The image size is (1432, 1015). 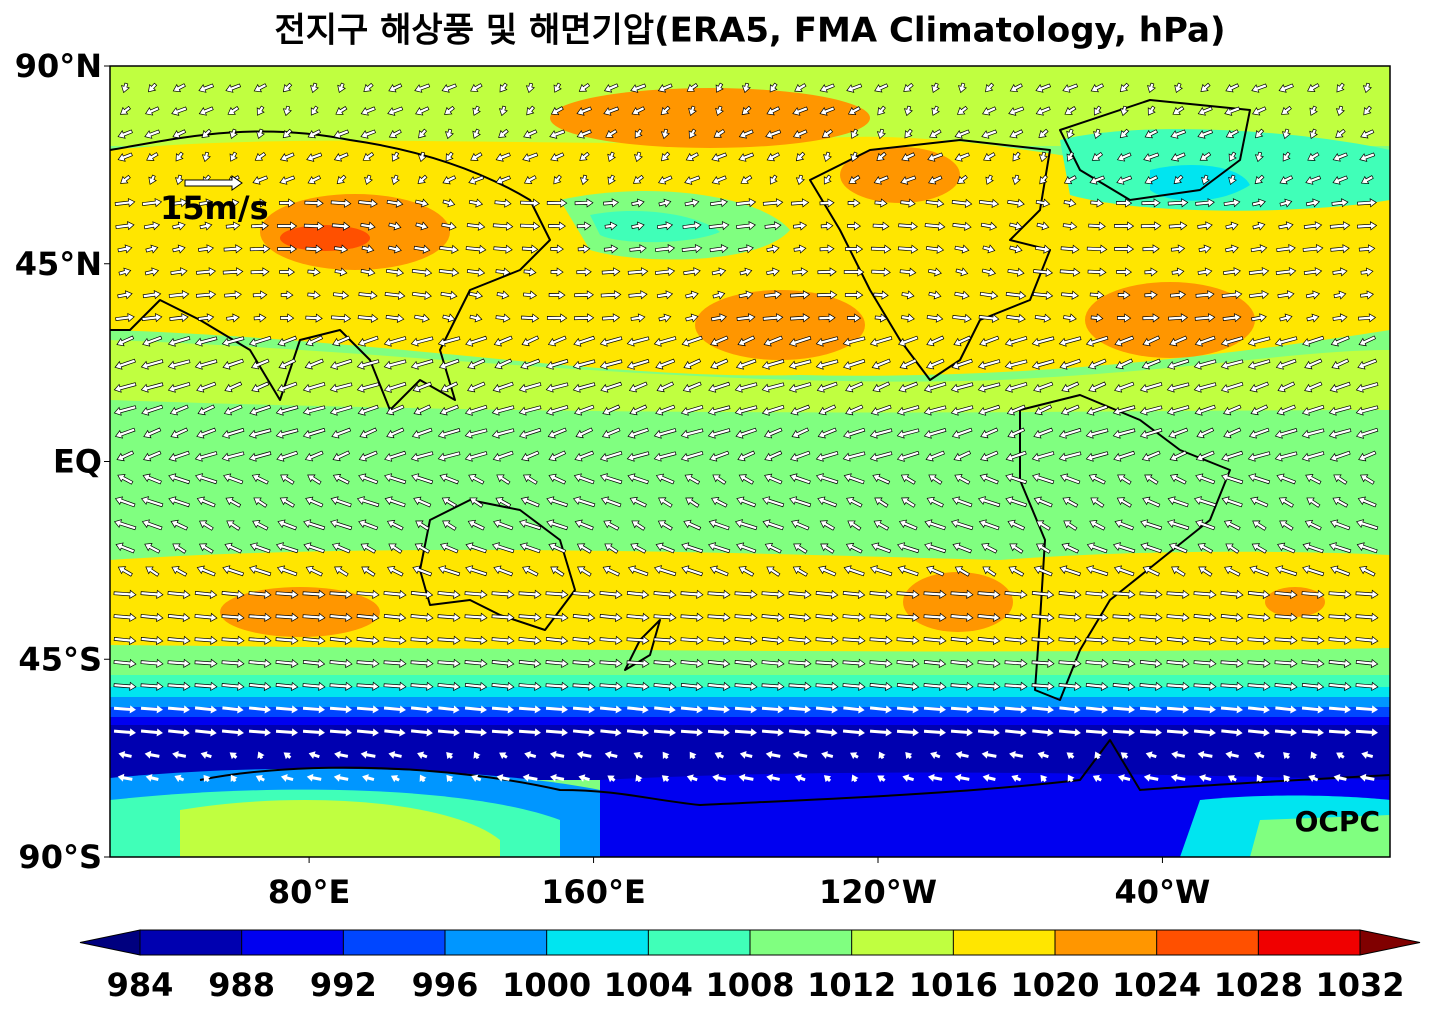 What do you see at coordinates (1163, 892) in the screenshot?
I see `x-tick-label: 40°W` at bounding box center [1163, 892].